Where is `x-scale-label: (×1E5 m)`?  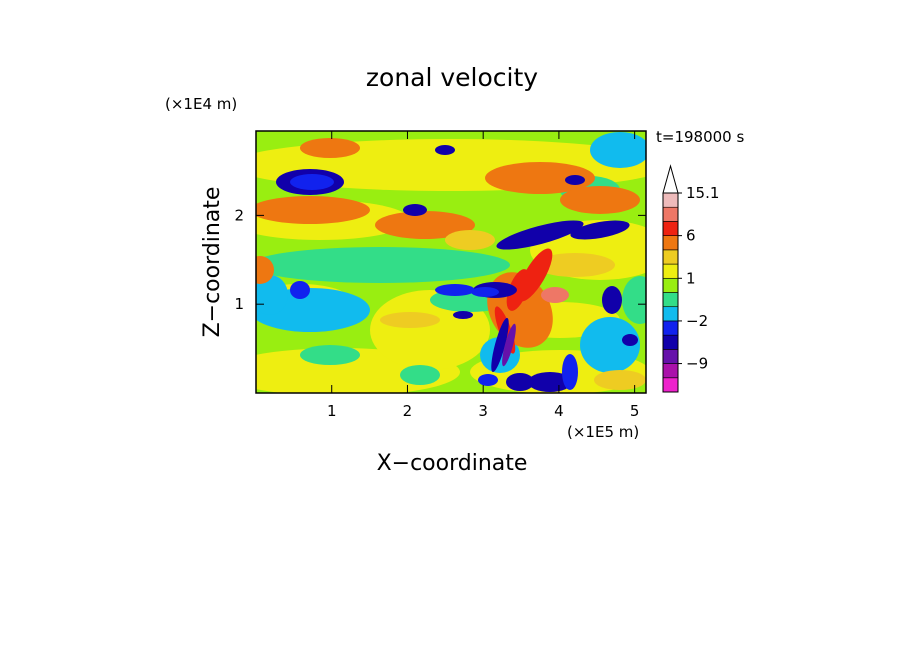
x-scale-label: (×1E5 m) is located at coordinates (603, 432).